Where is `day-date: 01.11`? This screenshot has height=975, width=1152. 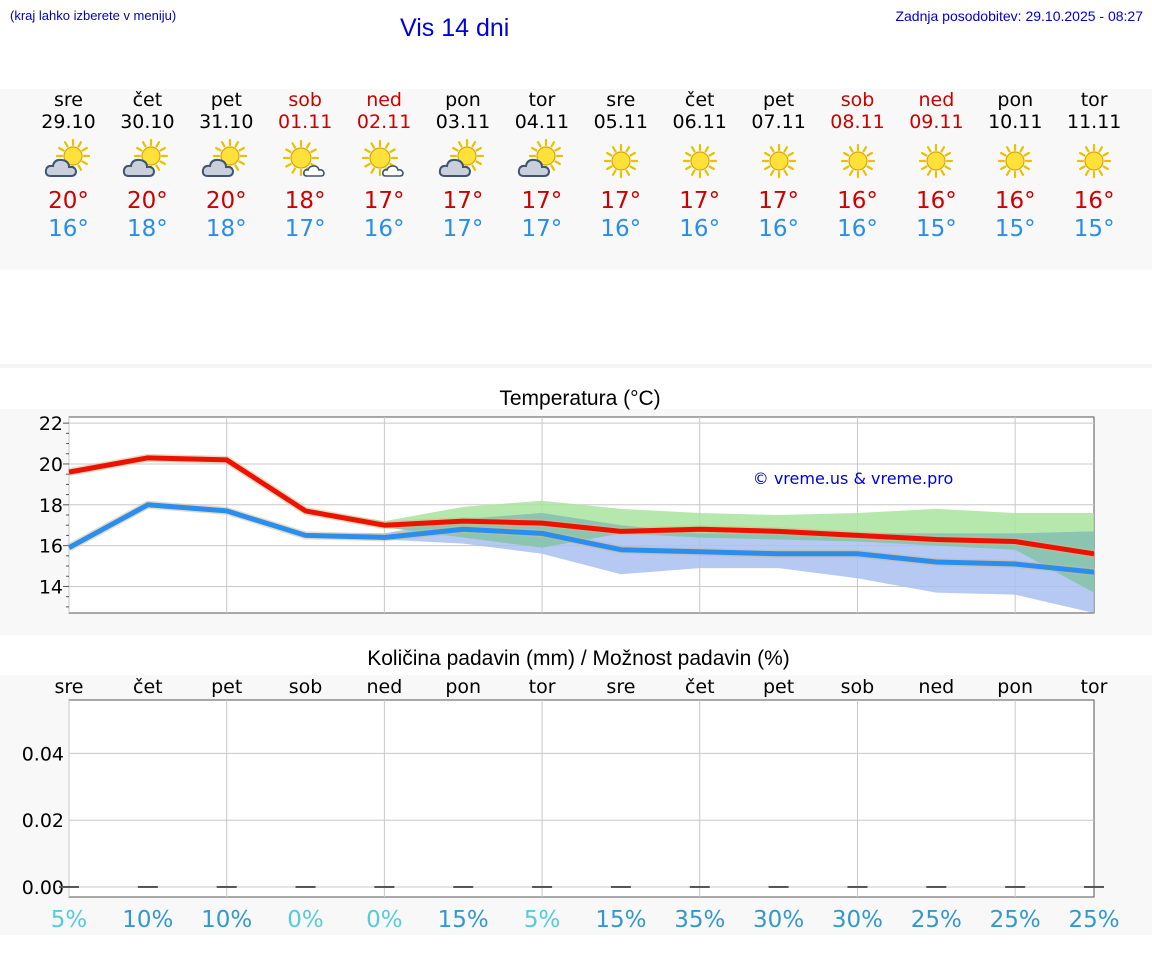 day-date: 01.11 is located at coordinates (305, 122).